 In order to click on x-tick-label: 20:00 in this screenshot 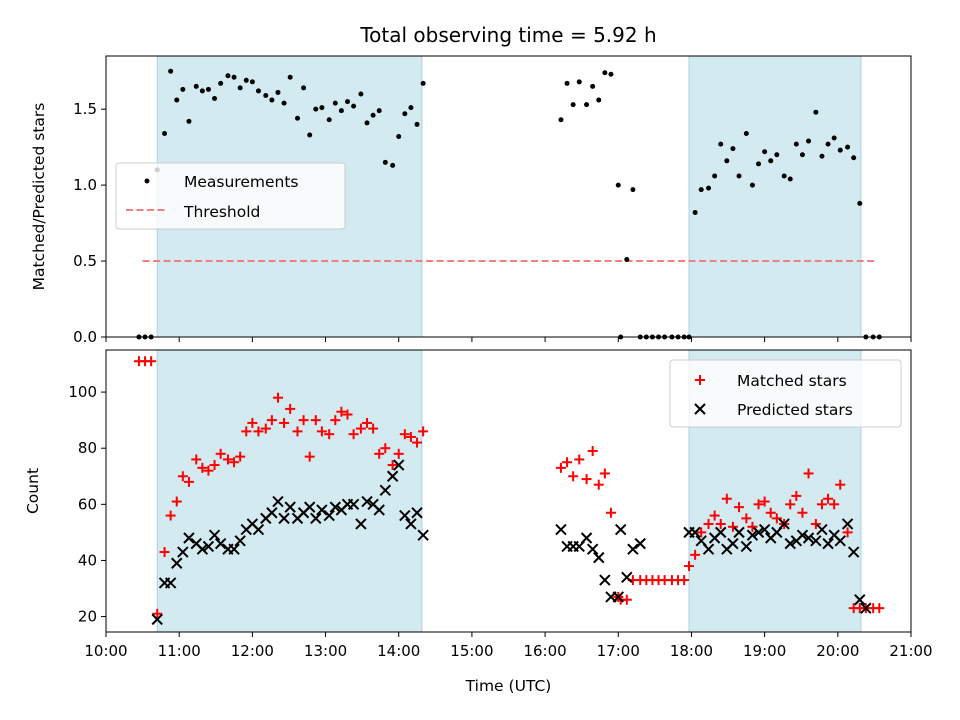, I will do `click(837, 651)`.